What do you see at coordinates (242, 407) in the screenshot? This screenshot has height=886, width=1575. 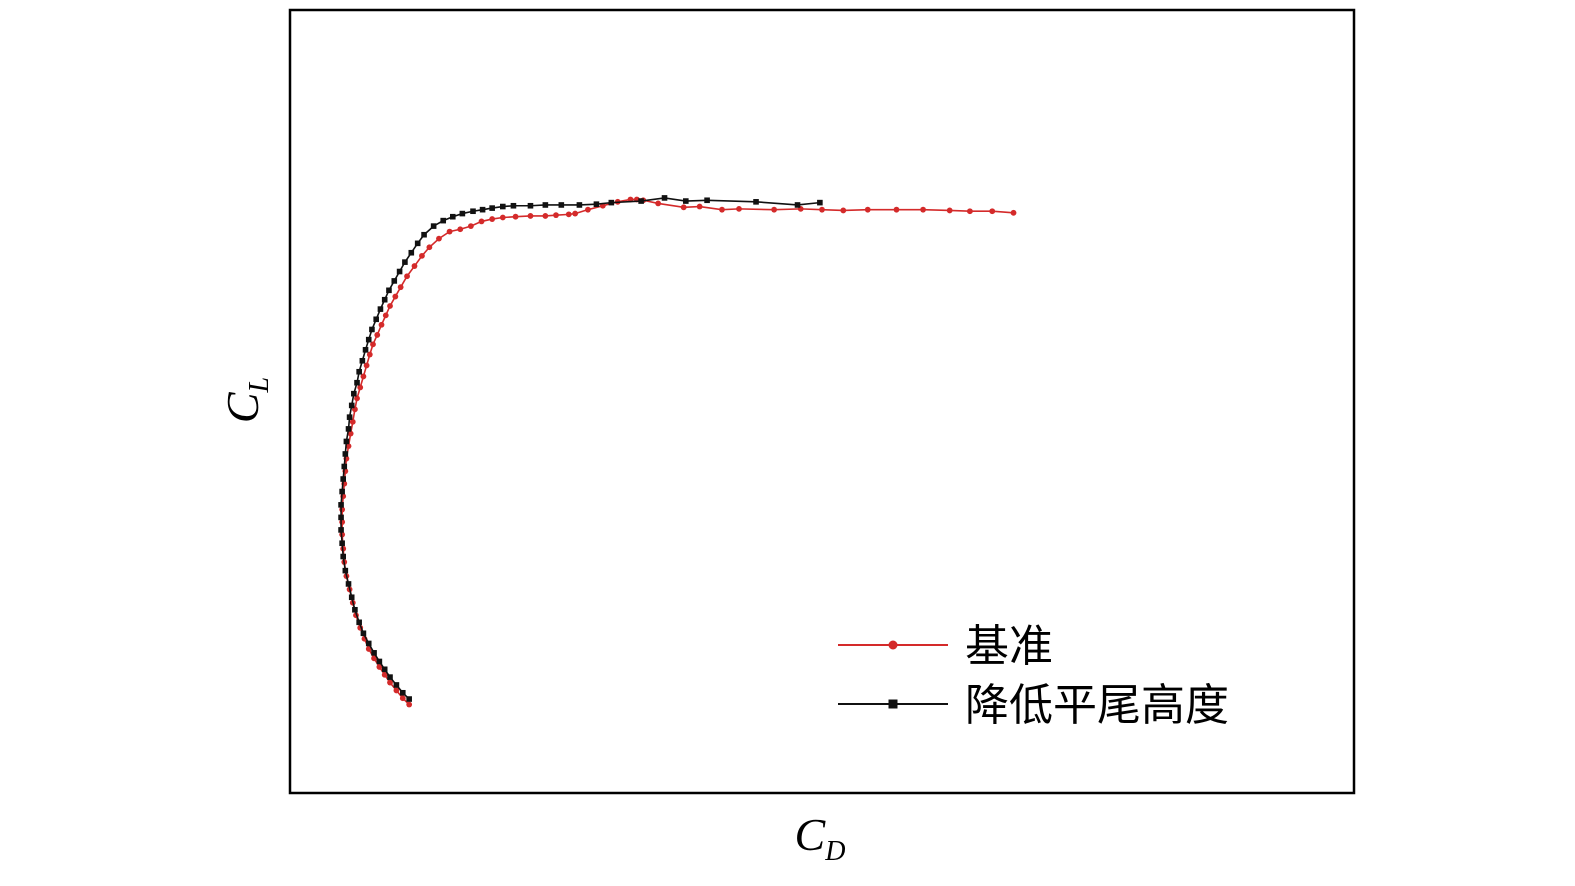 I see `y-axis-label-main: C` at bounding box center [242, 407].